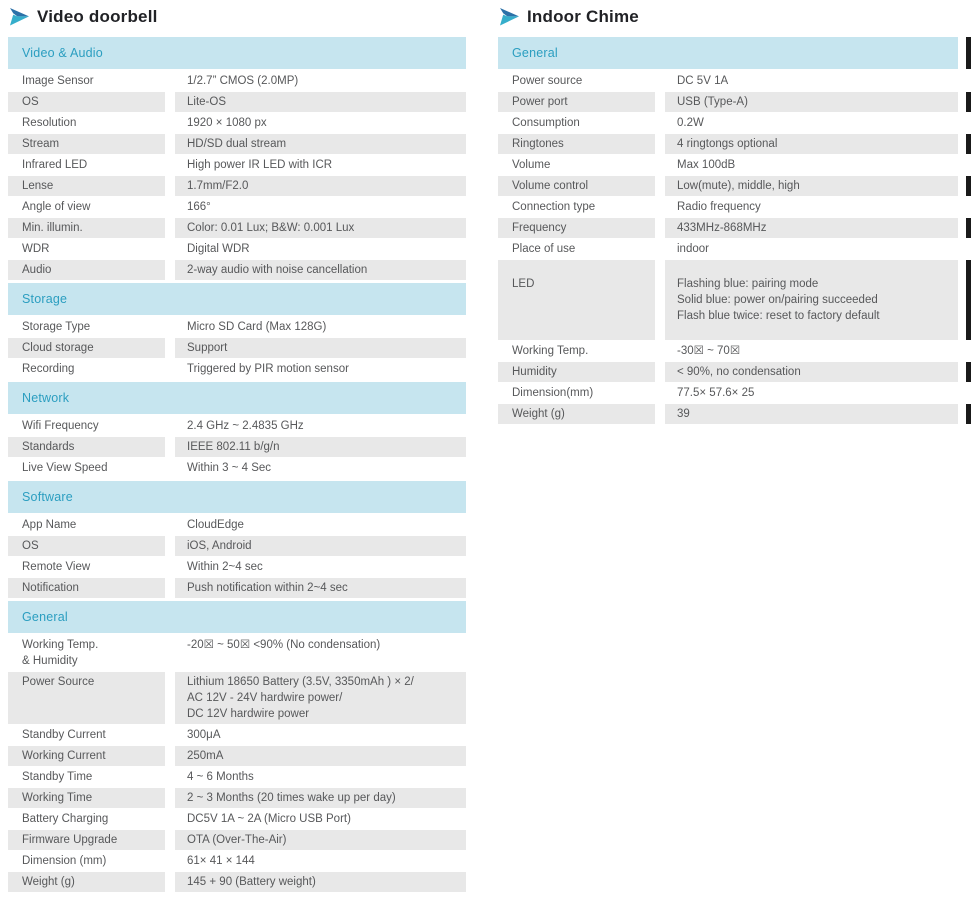 The image size is (971, 917). I want to click on spec-row: Dimension (mm) 61× 41 × 144, so click(237, 861).